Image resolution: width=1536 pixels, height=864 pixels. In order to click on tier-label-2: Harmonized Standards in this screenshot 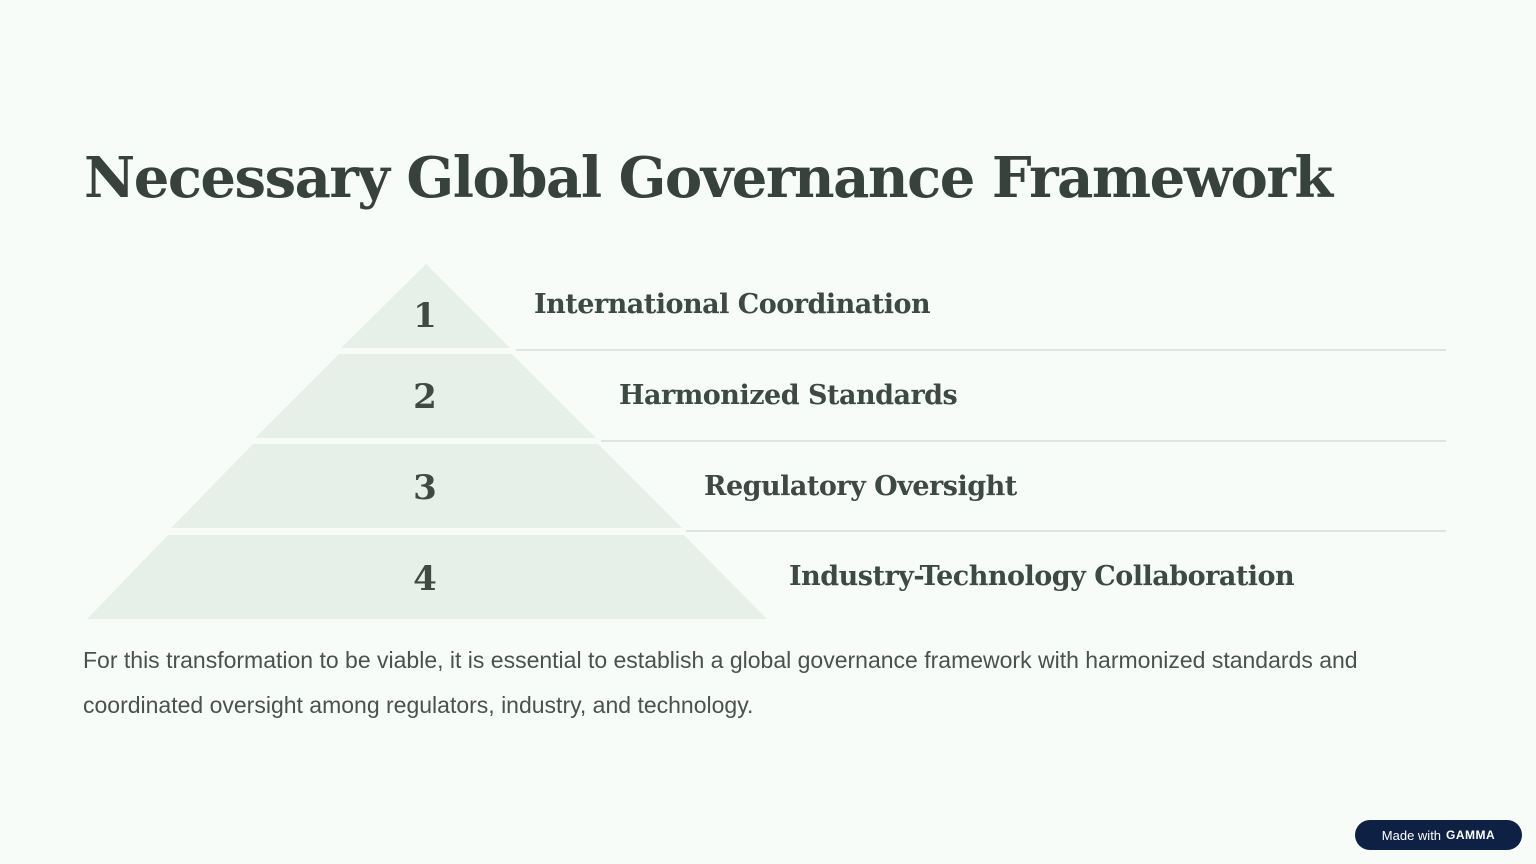, I will do `click(788, 395)`.